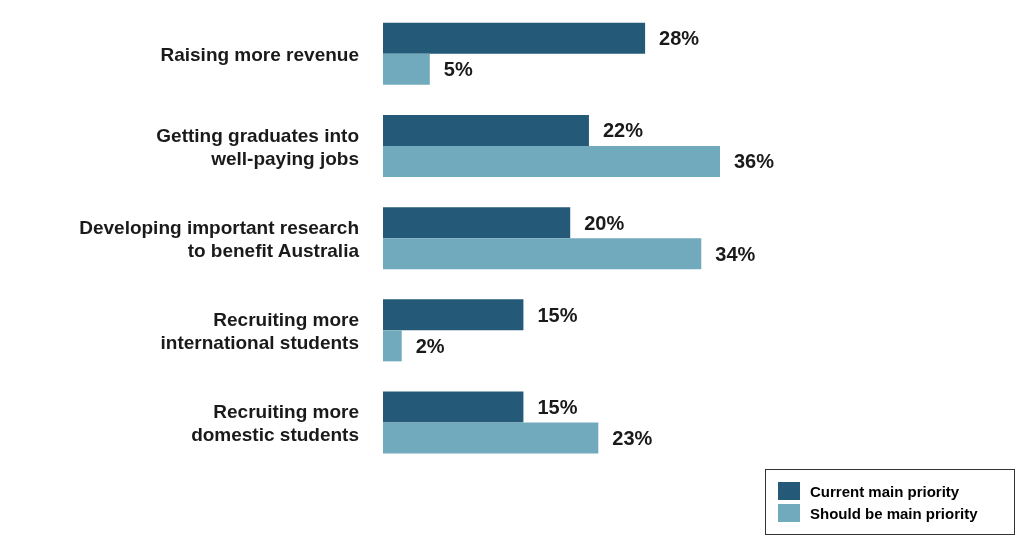 Image resolution: width=1023 pixels, height=543 pixels. Describe the element at coordinates (754, 161) in the screenshot. I see `data-label: 36%` at that location.